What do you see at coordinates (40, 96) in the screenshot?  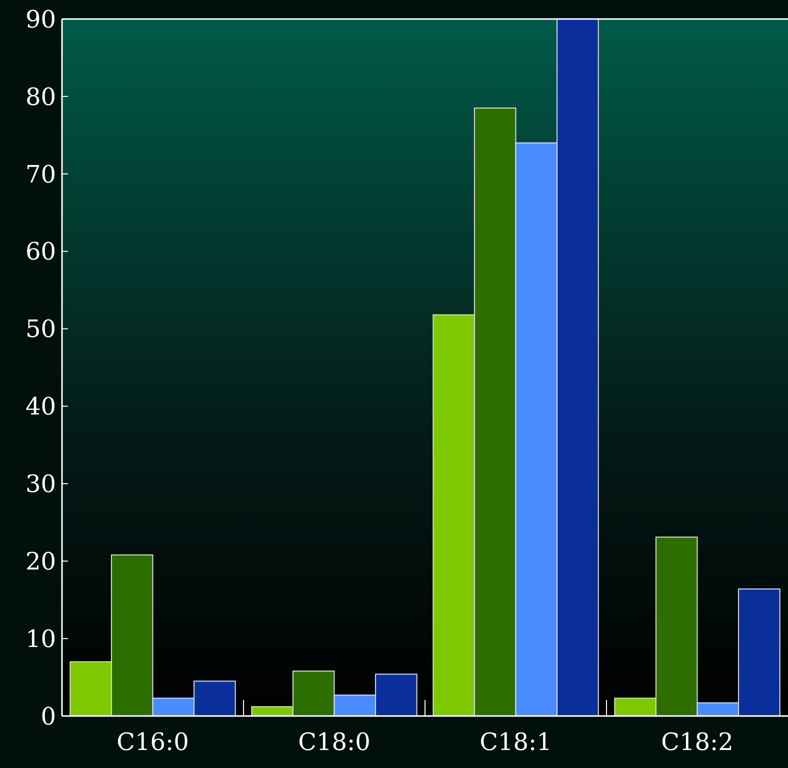 I see `y-tick-label: 80` at bounding box center [40, 96].